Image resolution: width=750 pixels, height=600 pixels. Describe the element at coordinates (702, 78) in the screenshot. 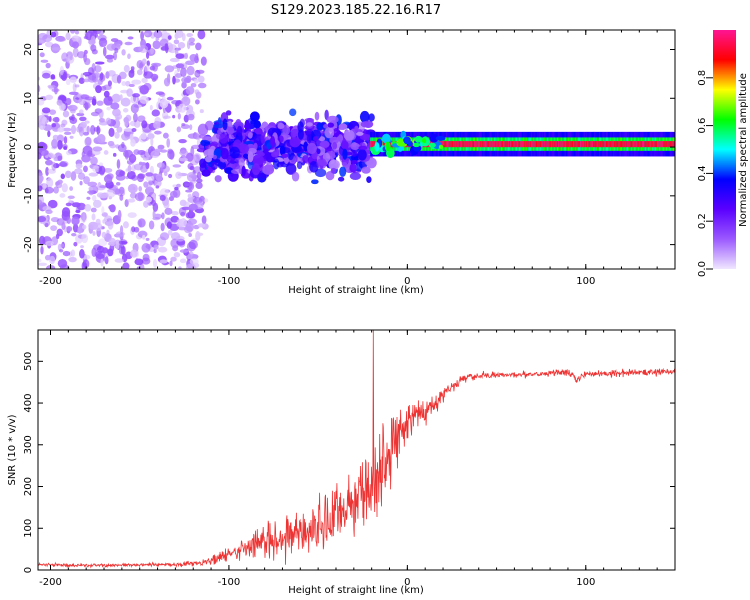

I see `colorbar-tick-label: 0.8` at that location.